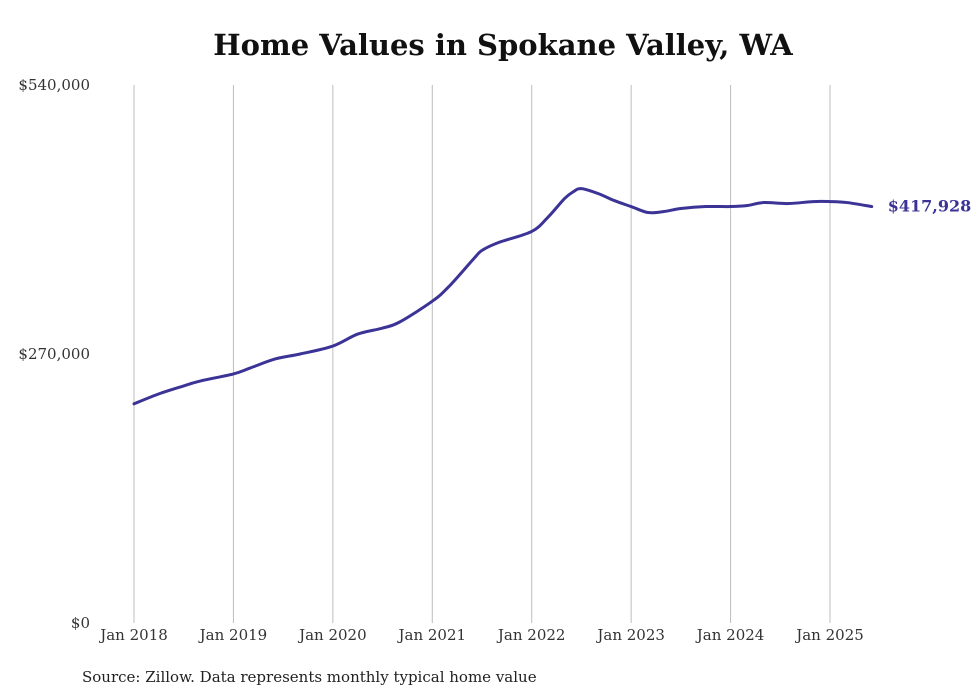 The image size is (980, 699). Describe the element at coordinates (930, 206) in the screenshot. I see `end-value-label: $417,928` at that location.